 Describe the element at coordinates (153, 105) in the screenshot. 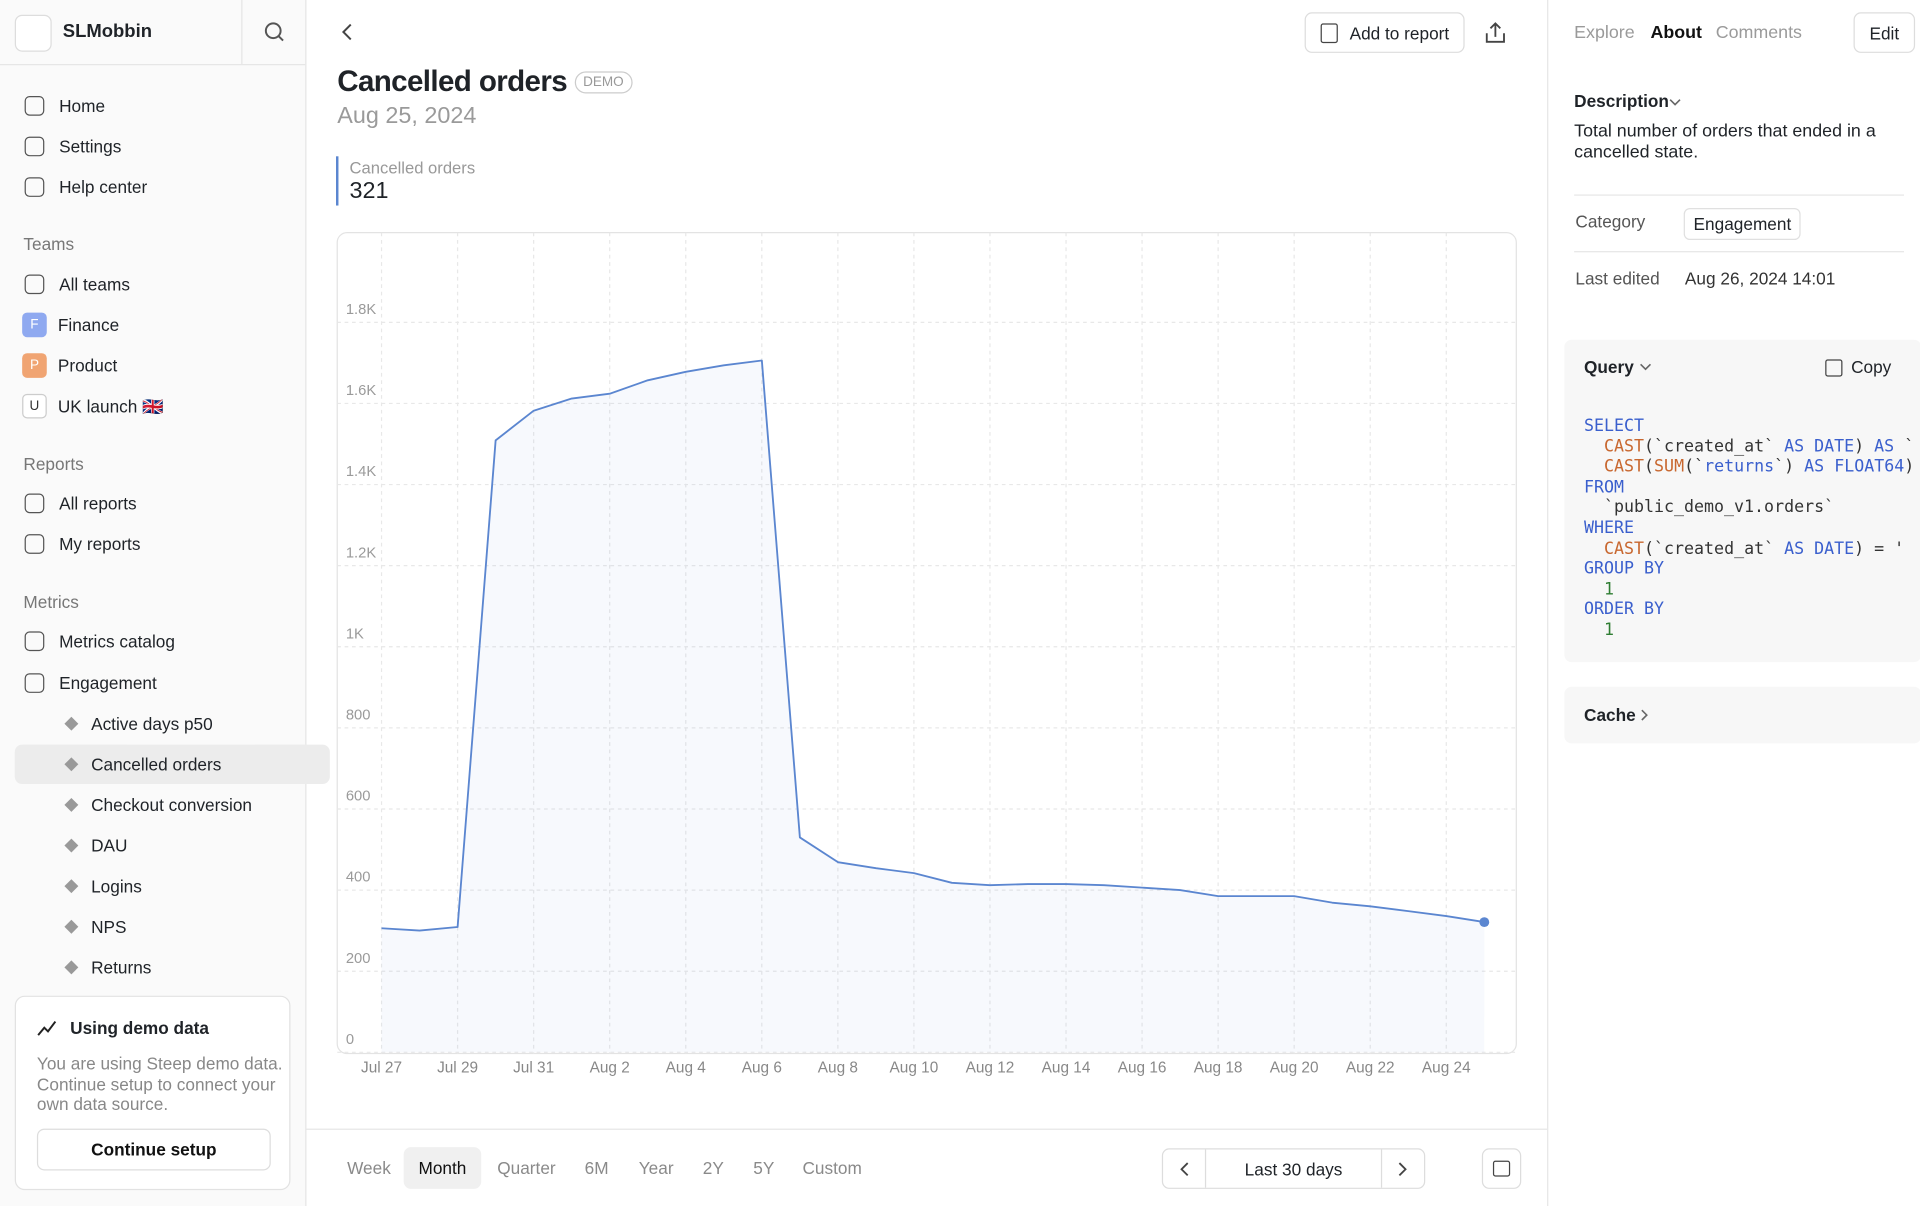

I see `nav-item: Home` at that location.